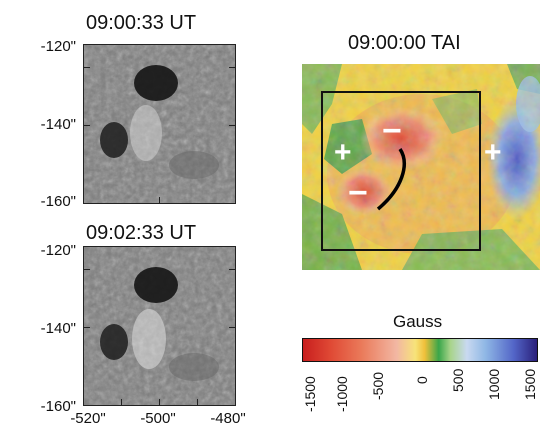 The image size is (540, 435). Describe the element at coordinates (343, 152) in the screenshot. I see `positive-polarity-mark-left: +` at that location.